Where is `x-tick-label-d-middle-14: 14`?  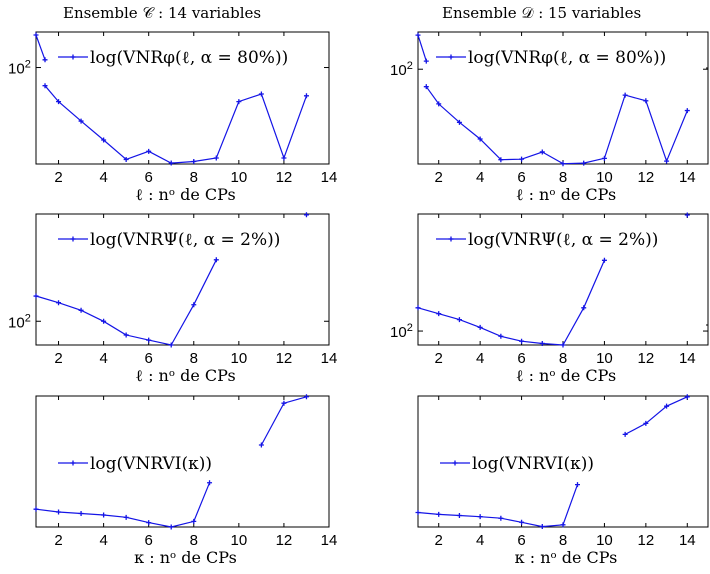 x-tick-label-d-middle-14: 14 is located at coordinates (687, 358).